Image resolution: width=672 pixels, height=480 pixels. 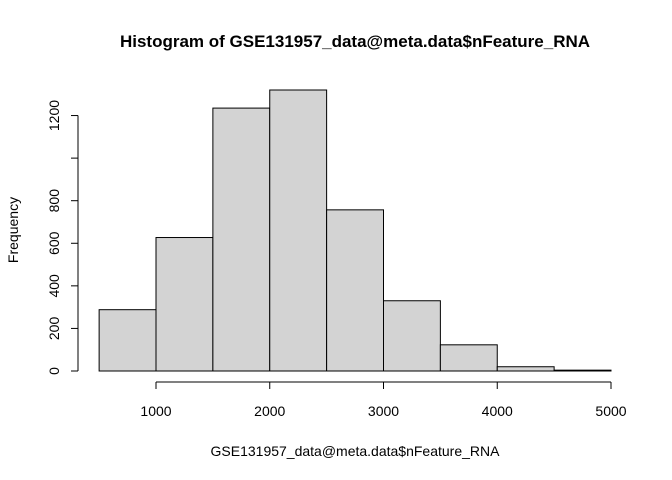 What do you see at coordinates (54, 201) in the screenshot?
I see `y-tick-label-4: 800` at bounding box center [54, 201].